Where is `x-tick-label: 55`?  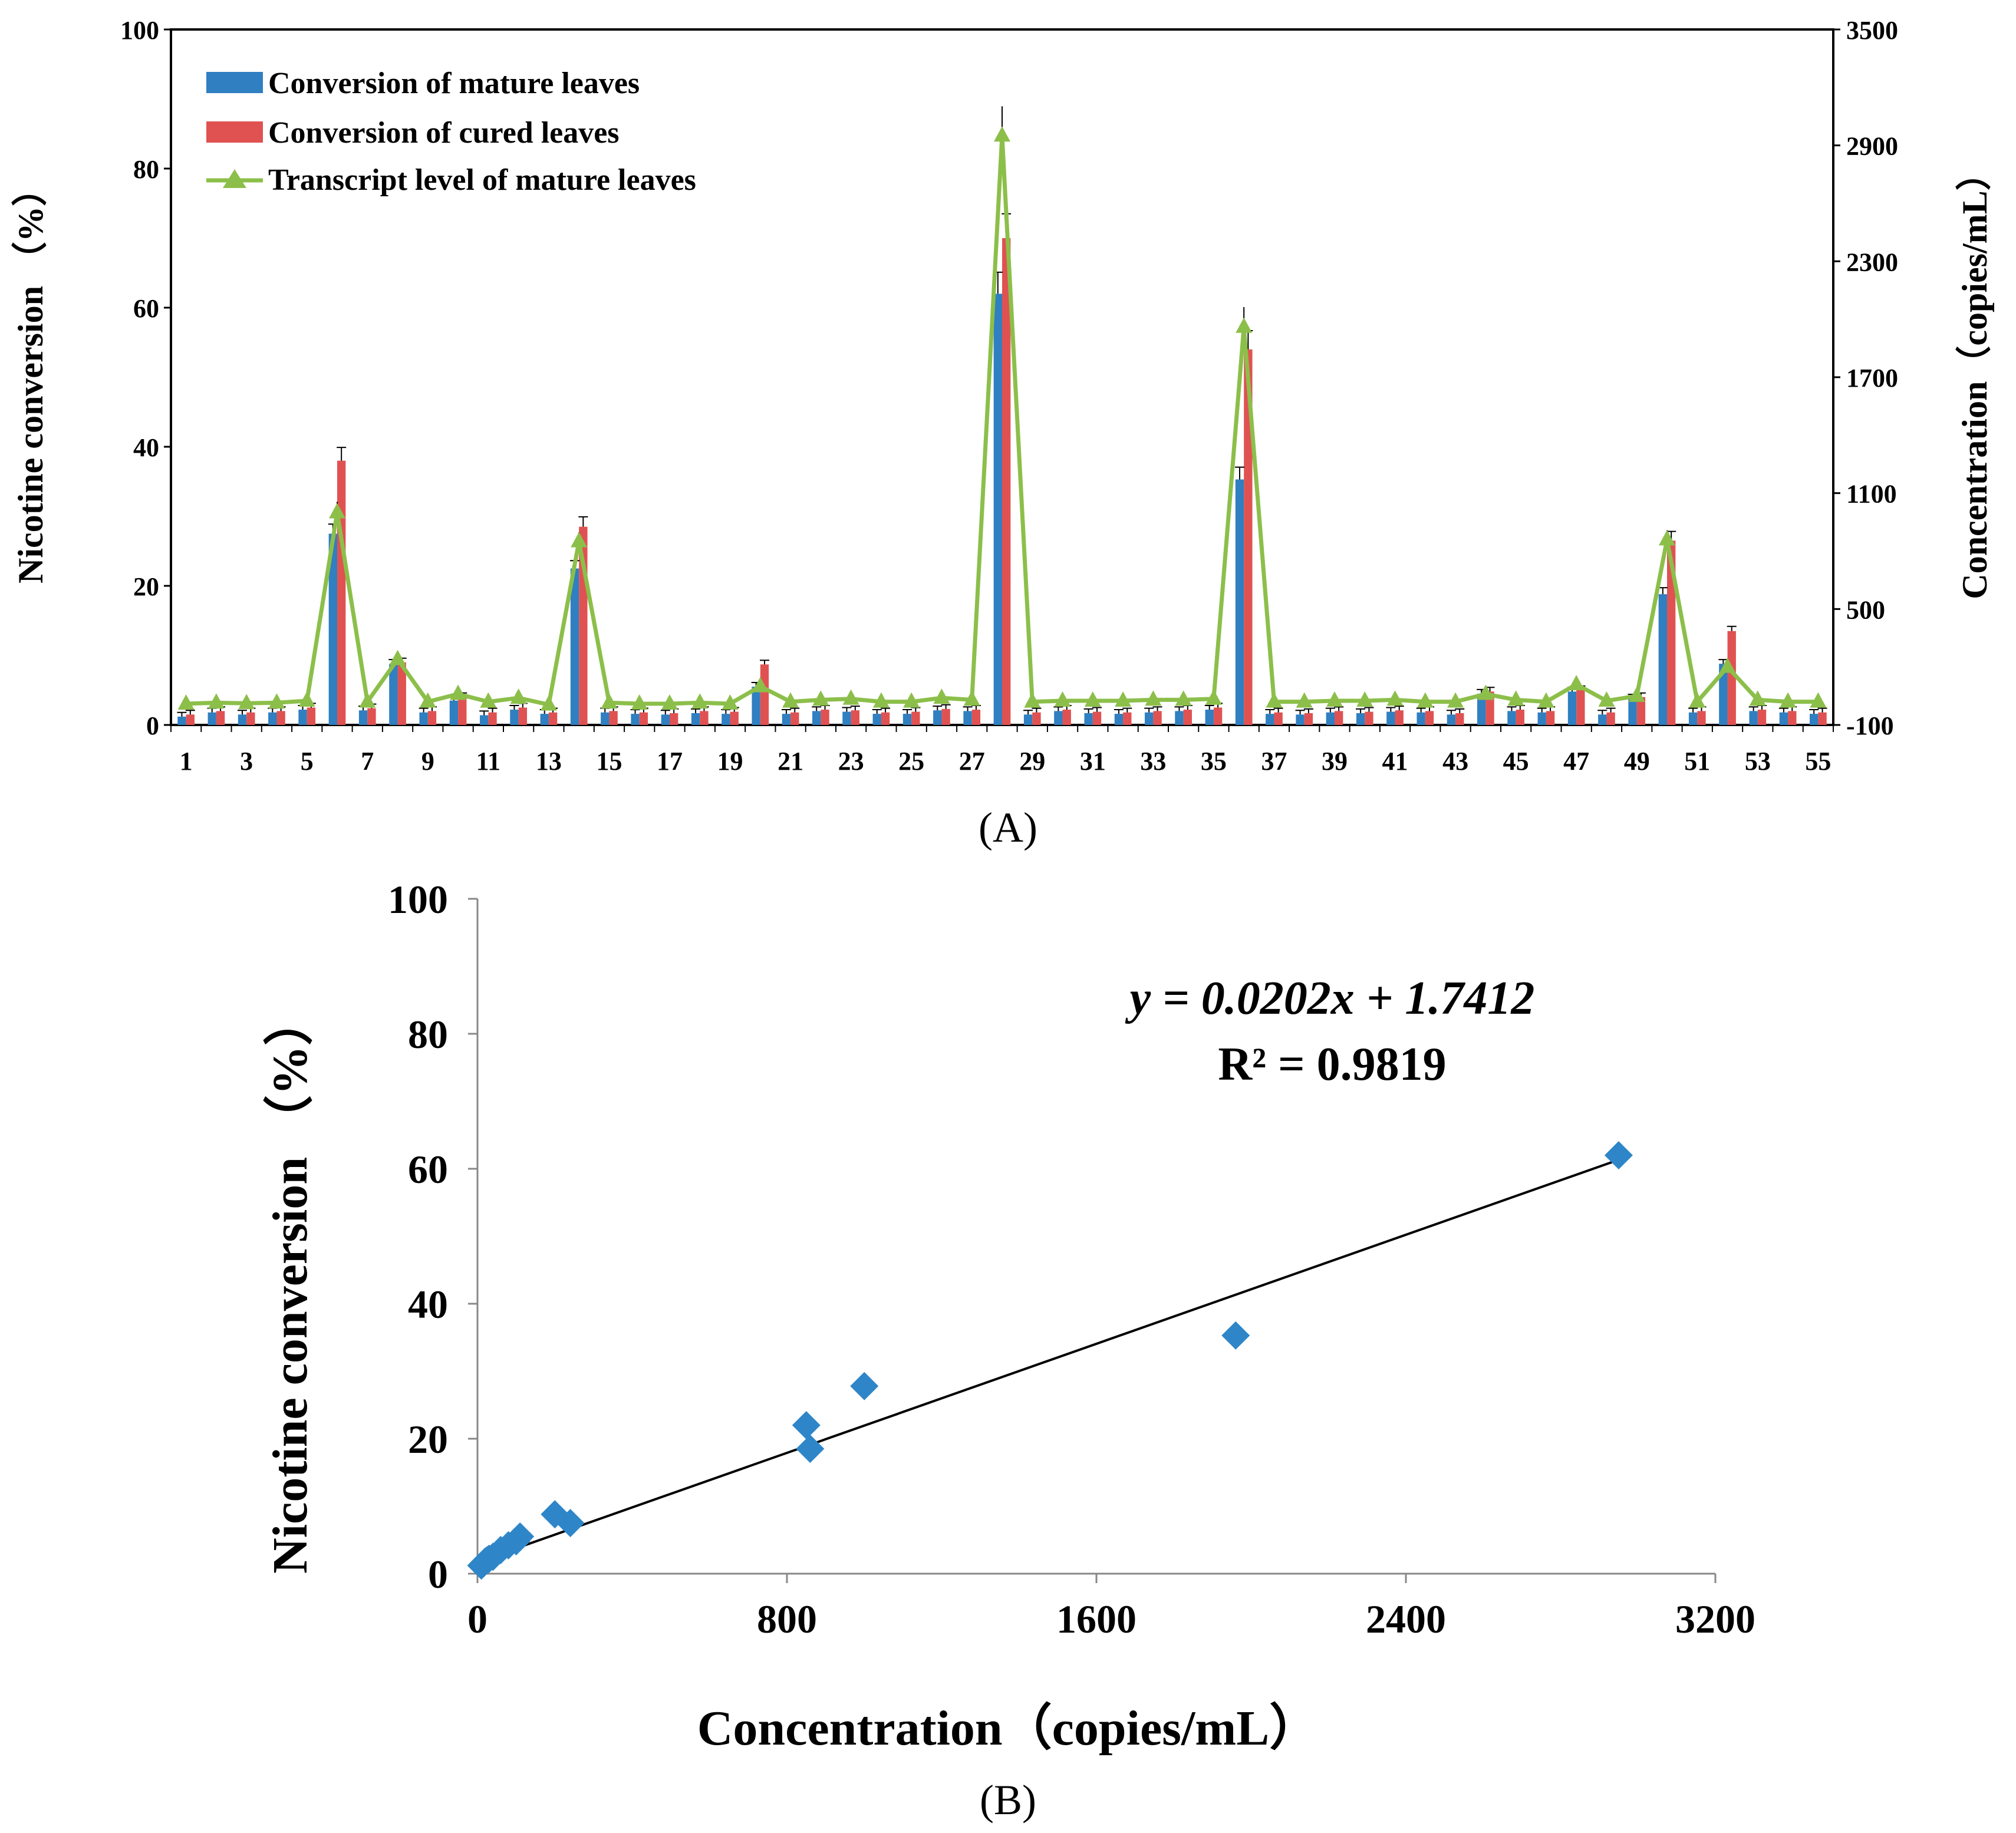 x-tick-label: 55 is located at coordinates (1818, 762).